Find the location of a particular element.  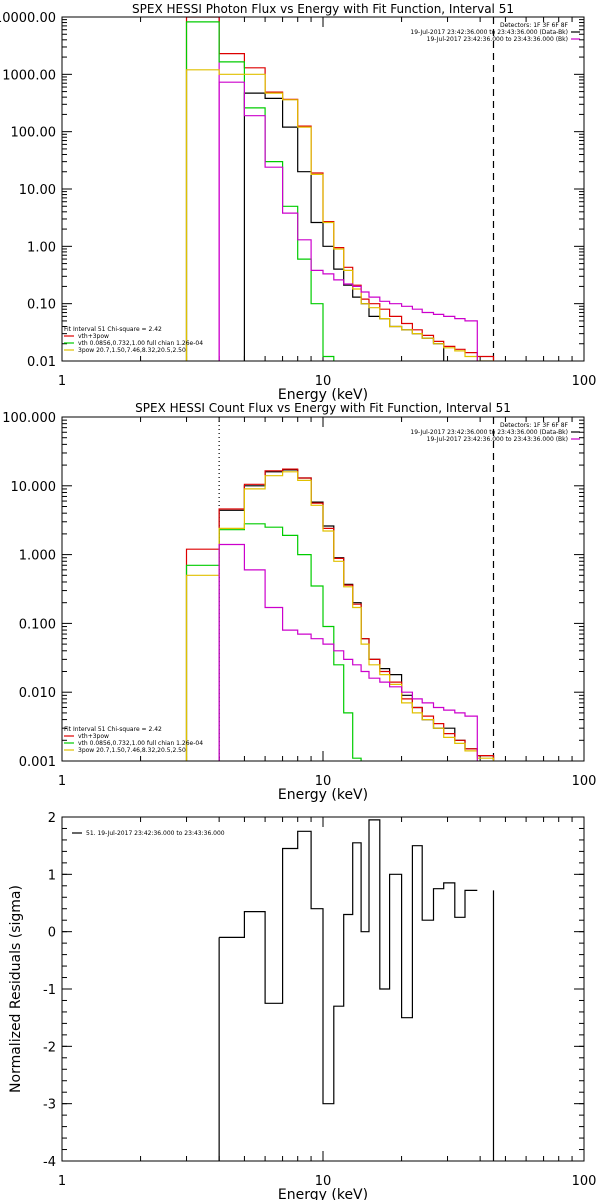

y-tick-label: 2 is located at coordinates (52, 818).